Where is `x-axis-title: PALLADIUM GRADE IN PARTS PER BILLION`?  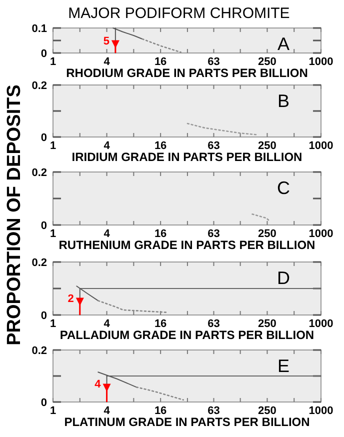
x-axis-title: PALLADIUM GRADE IN PARTS PER BILLION is located at coordinates (187, 335).